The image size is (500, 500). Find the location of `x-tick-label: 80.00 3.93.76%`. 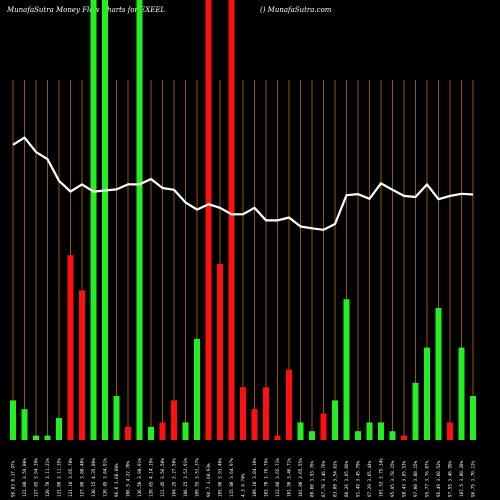

x-tick-label: 80.00 3.93.76% is located at coordinates (313, 478).